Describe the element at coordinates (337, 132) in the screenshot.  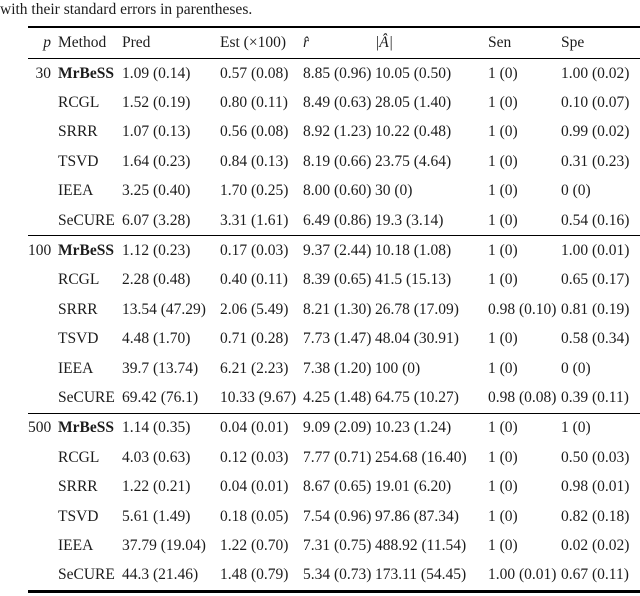
I see `rhat-cell: 8.92 (1.23)` at that location.